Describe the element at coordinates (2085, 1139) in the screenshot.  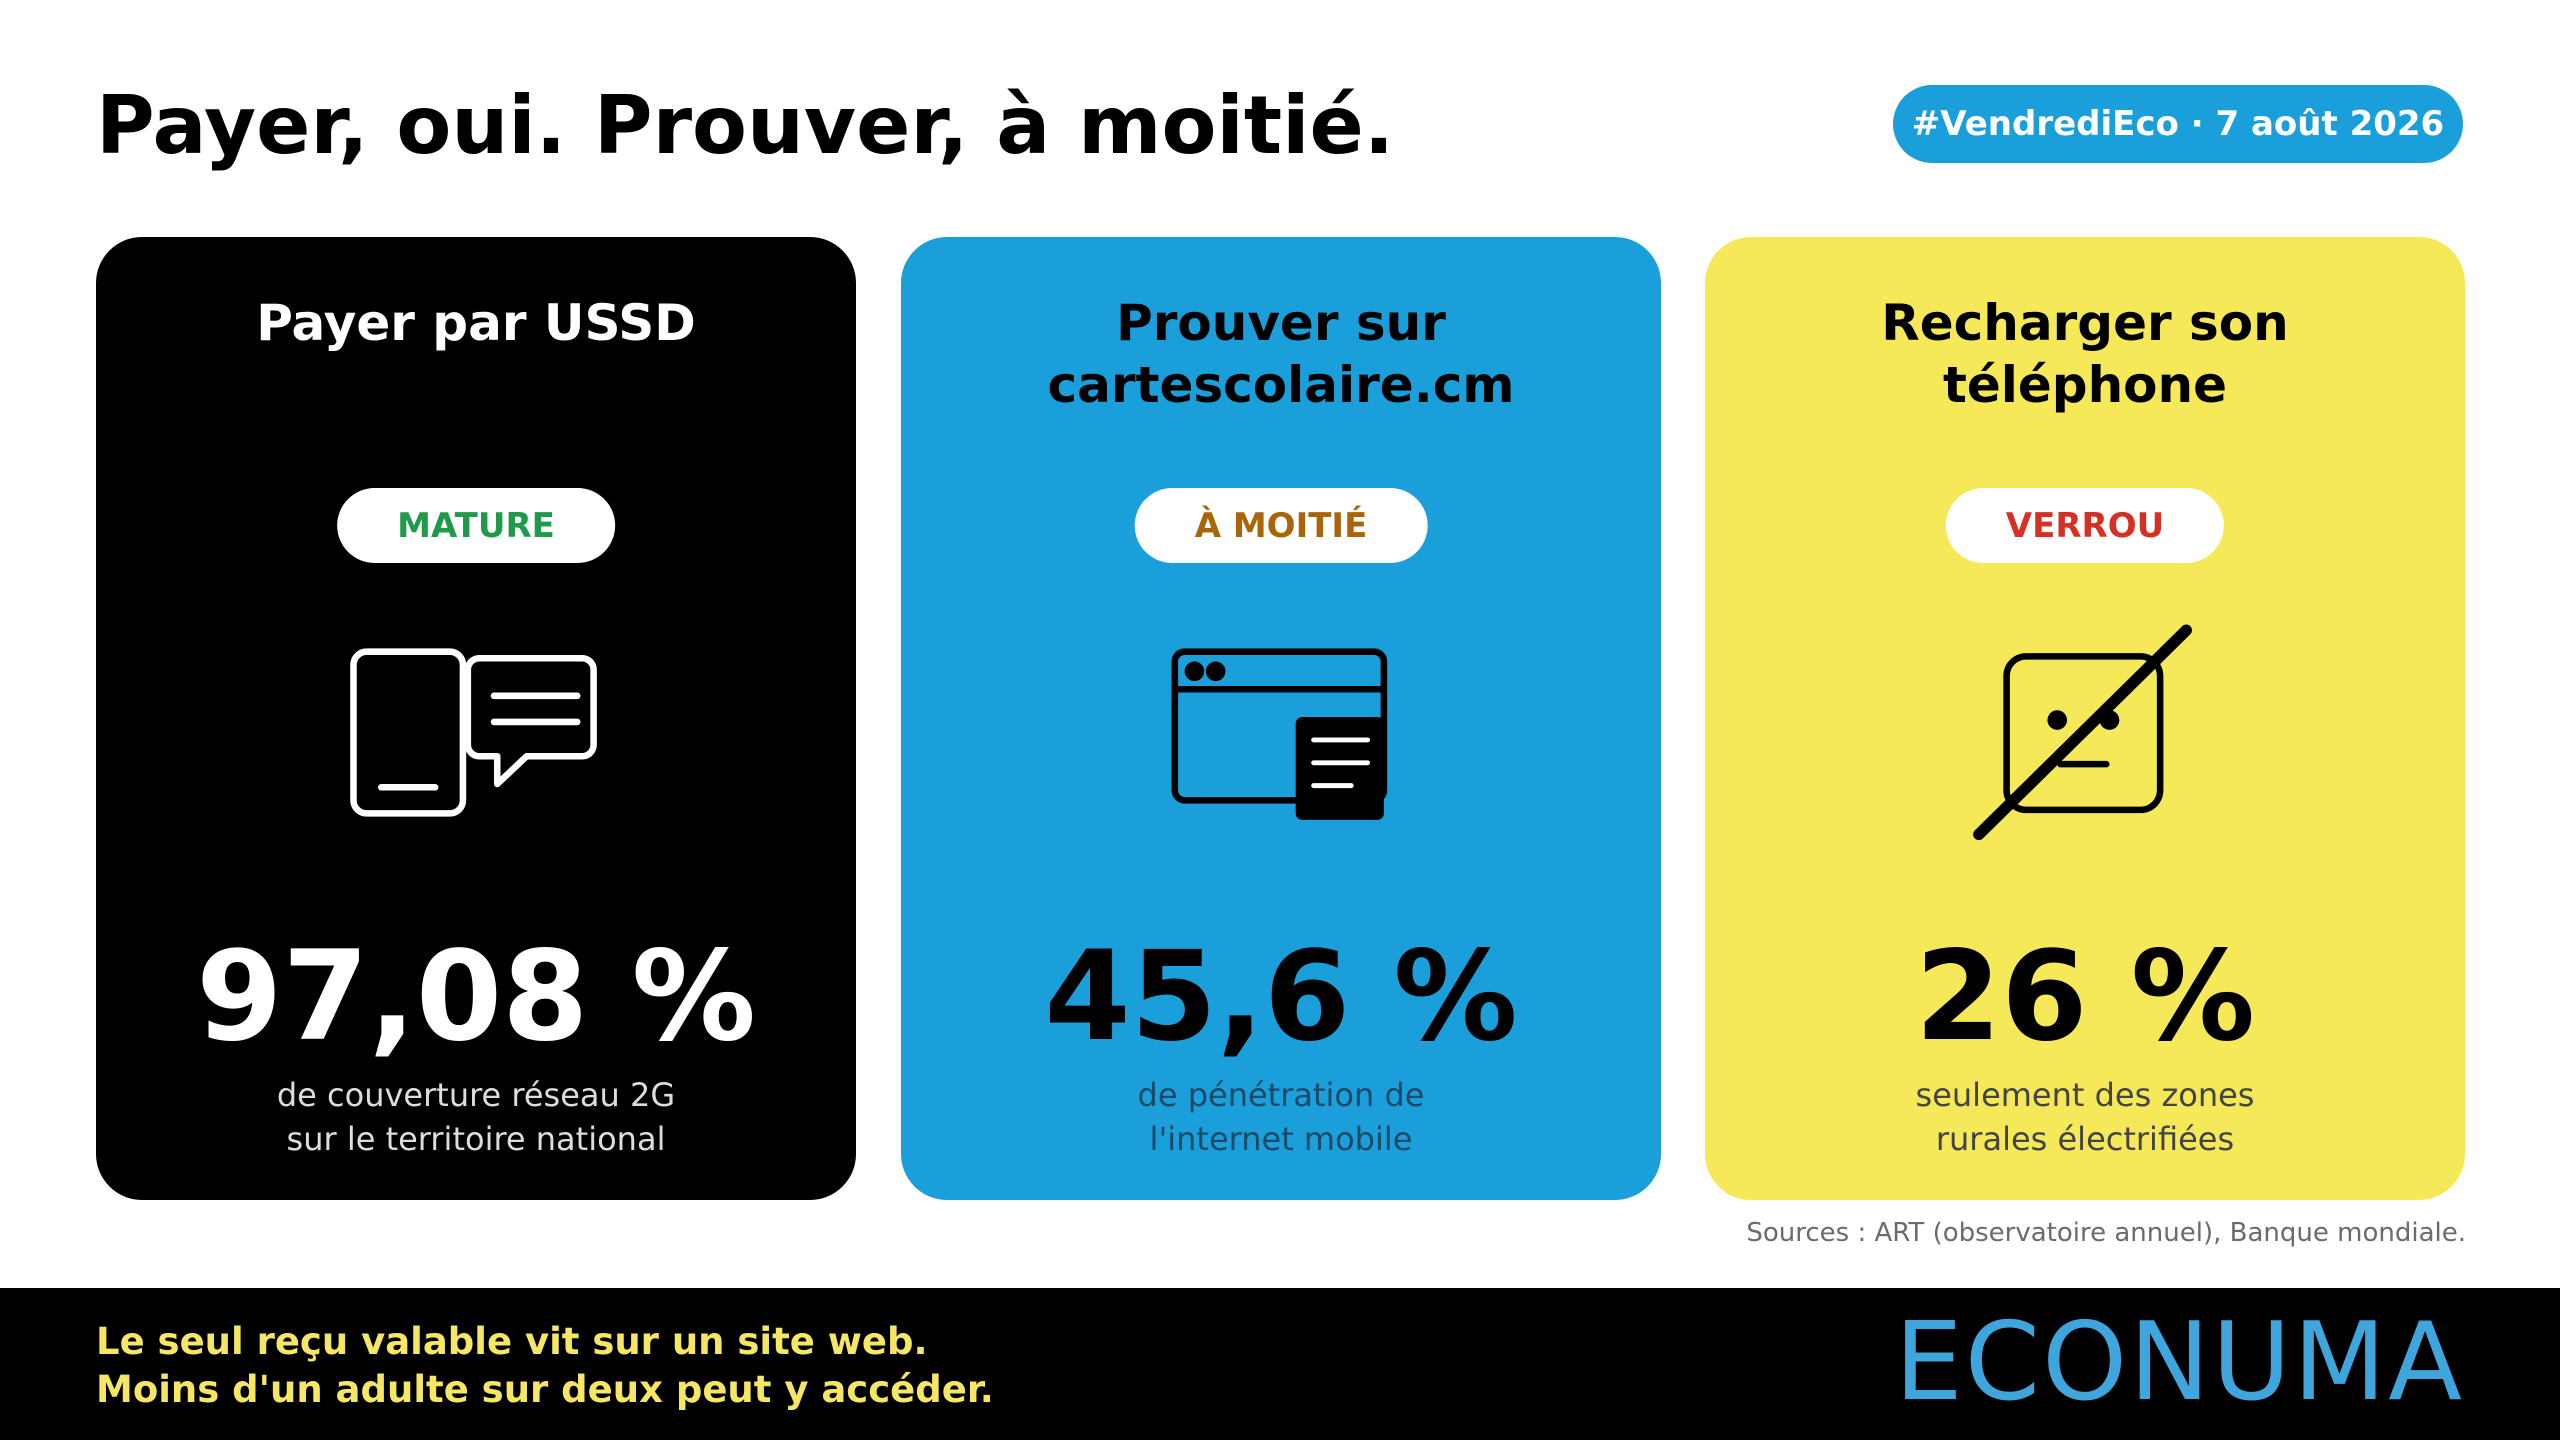
I see `description-line: rurales électrifiées` at that location.